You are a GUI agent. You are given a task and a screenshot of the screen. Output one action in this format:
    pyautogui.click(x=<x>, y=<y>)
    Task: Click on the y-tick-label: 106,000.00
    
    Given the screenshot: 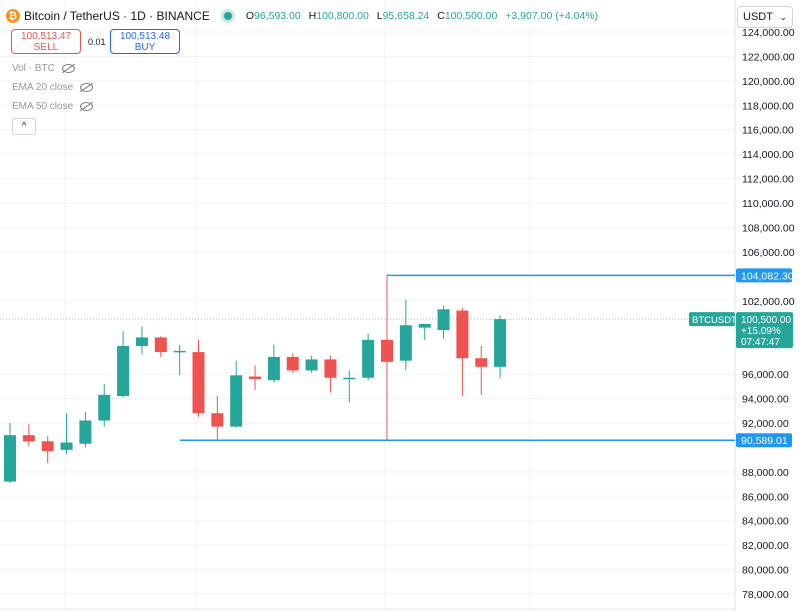 What is the action you would take?
    pyautogui.click(x=768, y=253)
    